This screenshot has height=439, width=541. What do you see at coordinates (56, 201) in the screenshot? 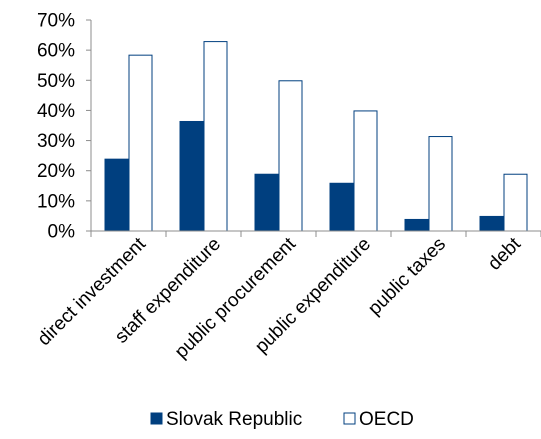
I see `y-tick-label: 10%` at bounding box center [56, 201].